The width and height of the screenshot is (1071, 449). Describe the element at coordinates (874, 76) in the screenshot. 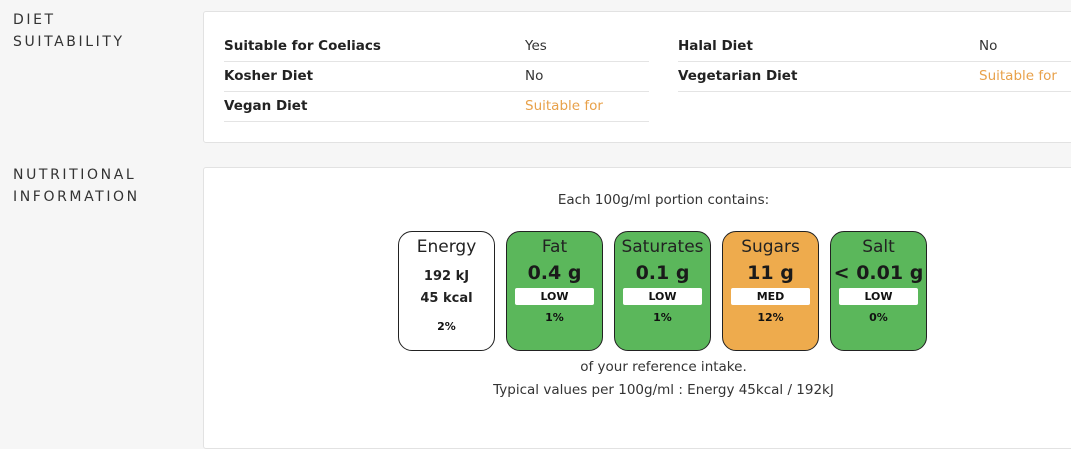

I see `diet-row-vegetarian: Vegetarian Diet Suitable for` at that location.